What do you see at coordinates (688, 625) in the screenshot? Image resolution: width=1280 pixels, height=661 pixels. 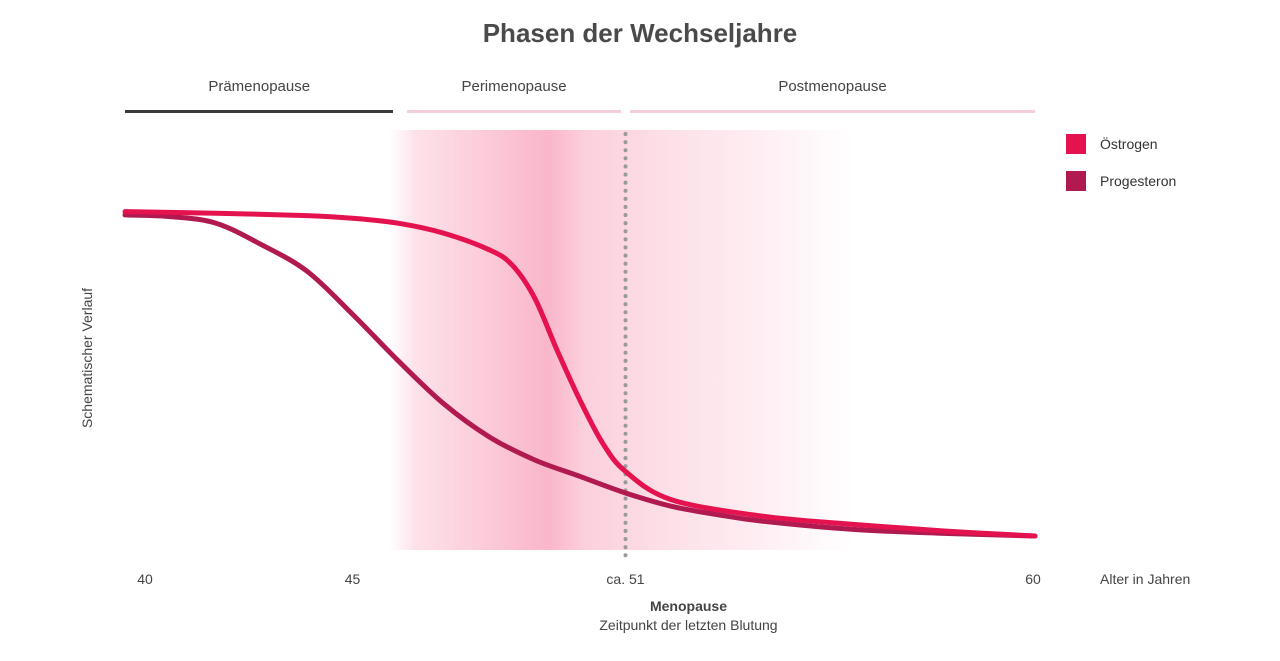 I see `menopause-annotation-subtitle: Zeitpunkt der letzten Blutung` at bounding box center [688, 625].